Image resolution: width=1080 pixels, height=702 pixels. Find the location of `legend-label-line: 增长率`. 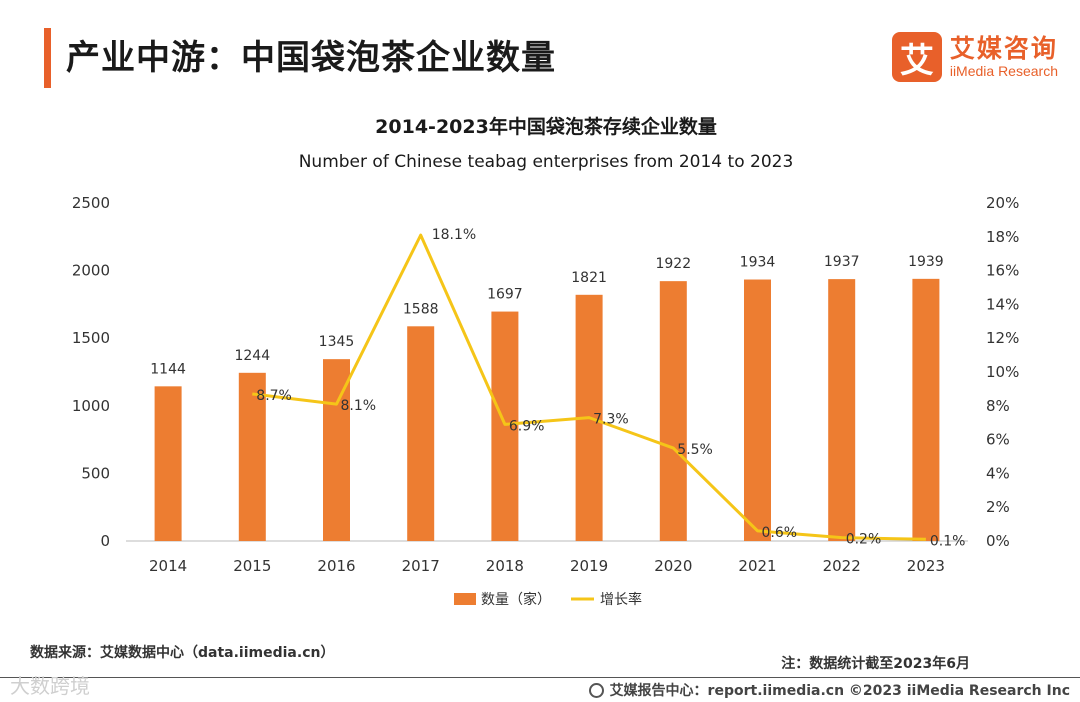

legend-label-line: 增长率 is located at coordinates (621, 599).